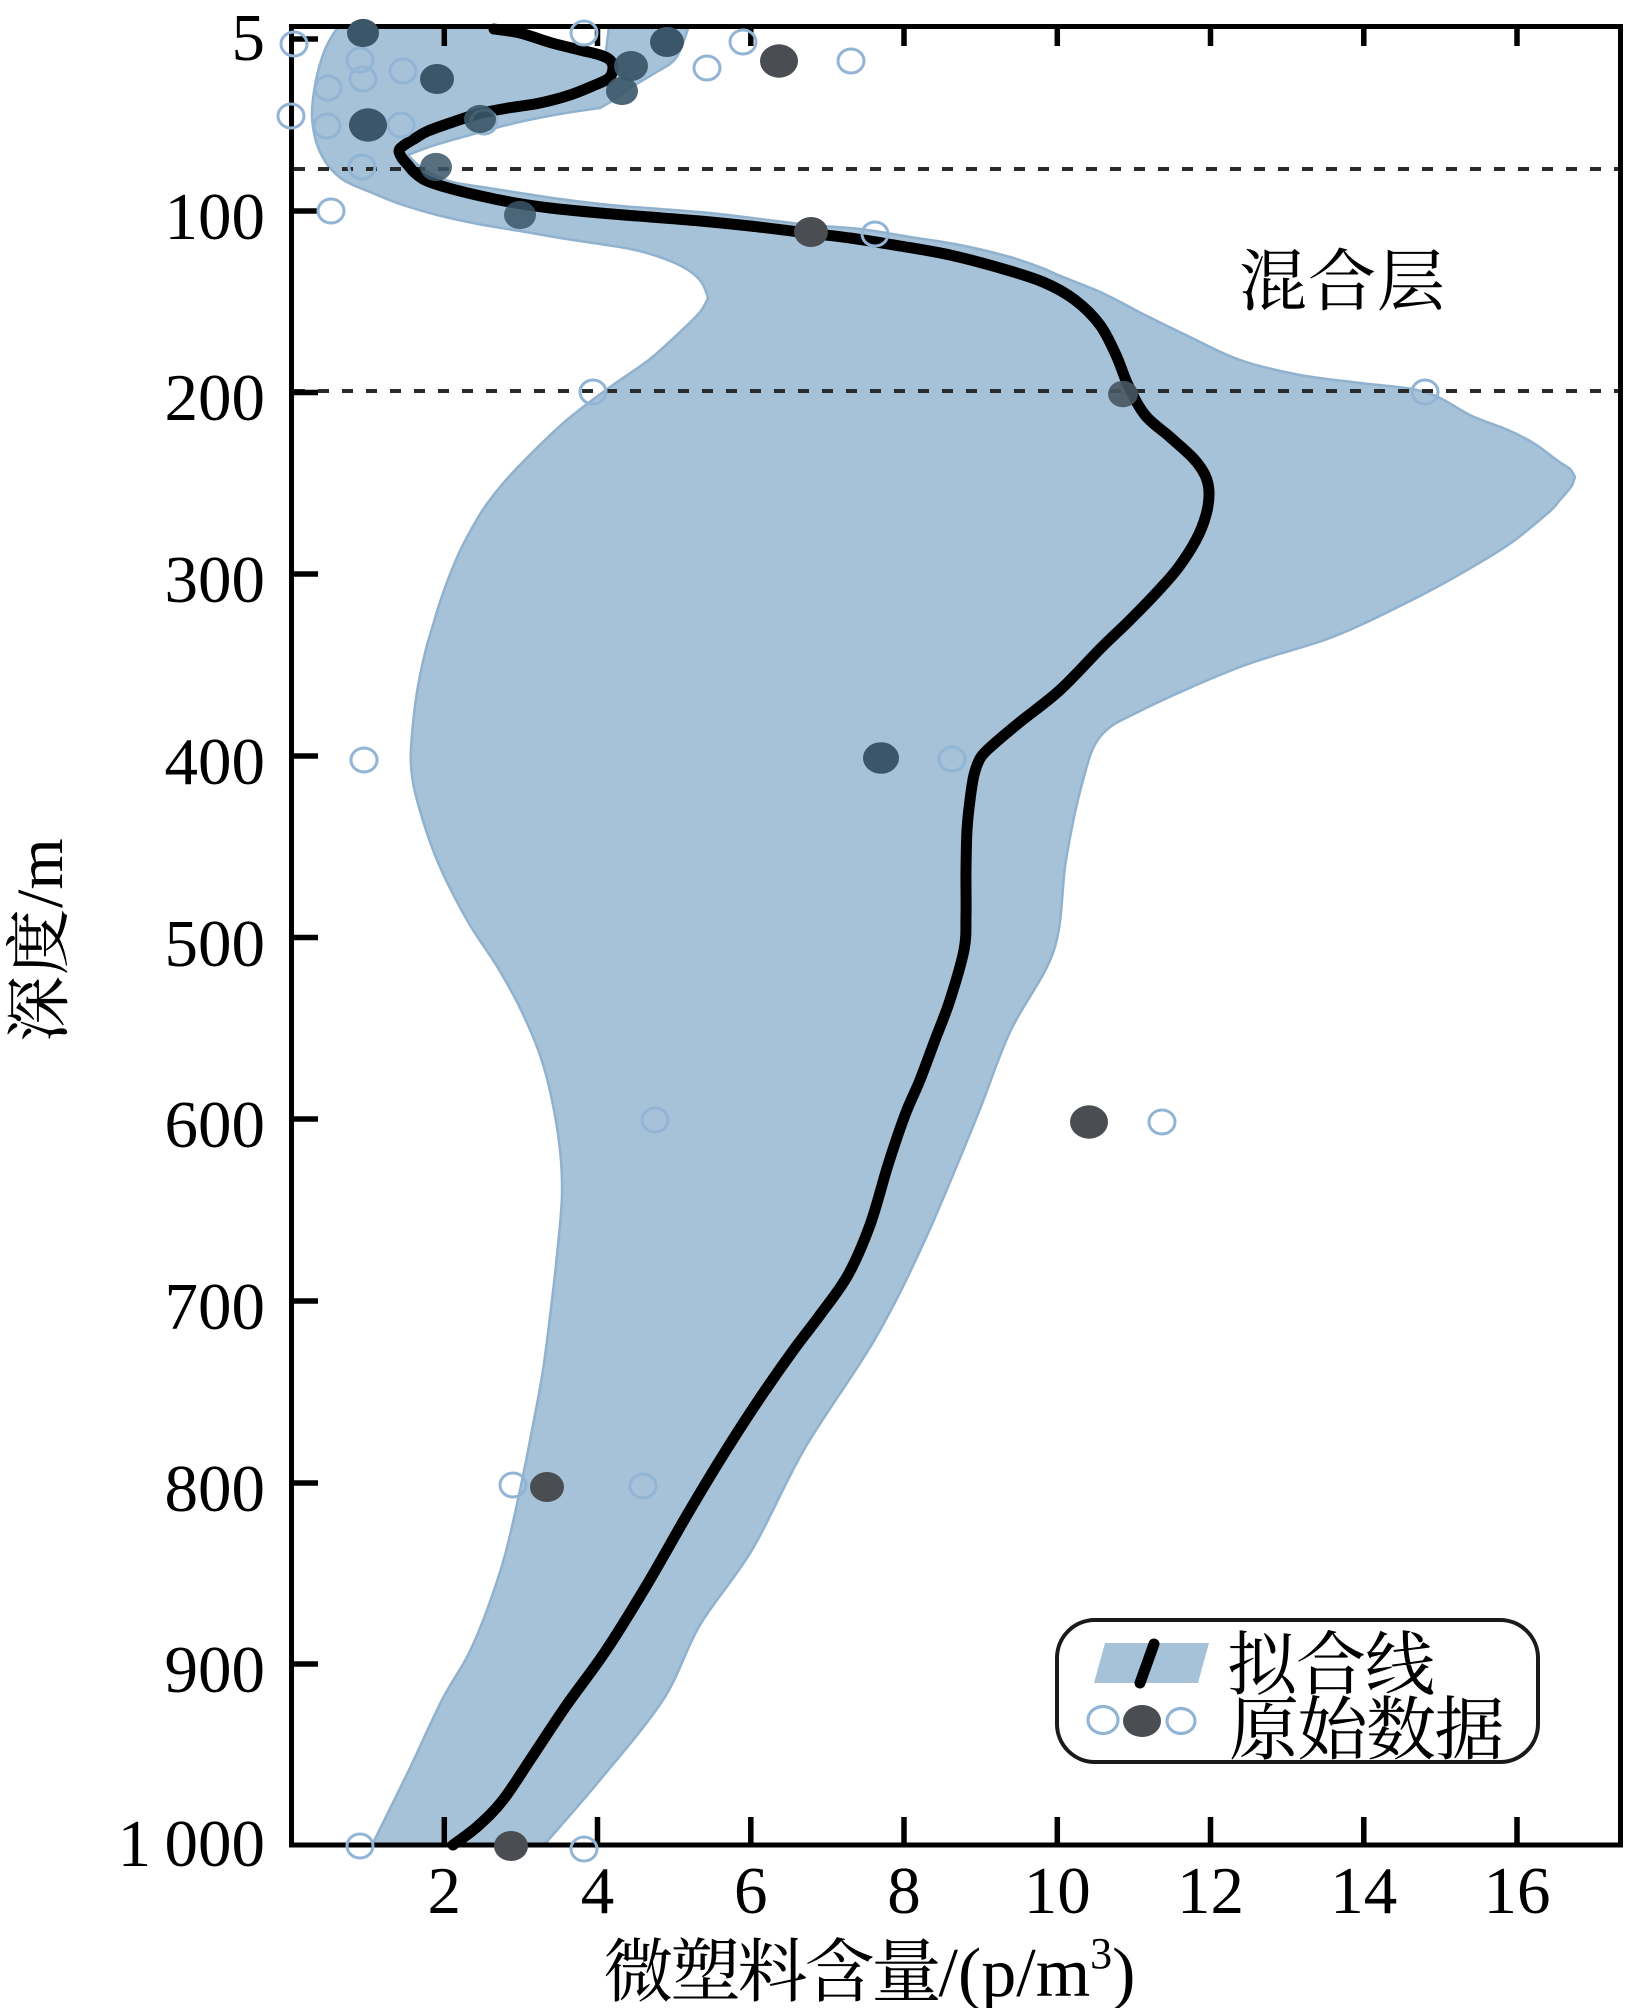 Image resolution: width=1646 pixels, height=2013 pixels. I want to click on svg-text: 5, so click(249, 38).